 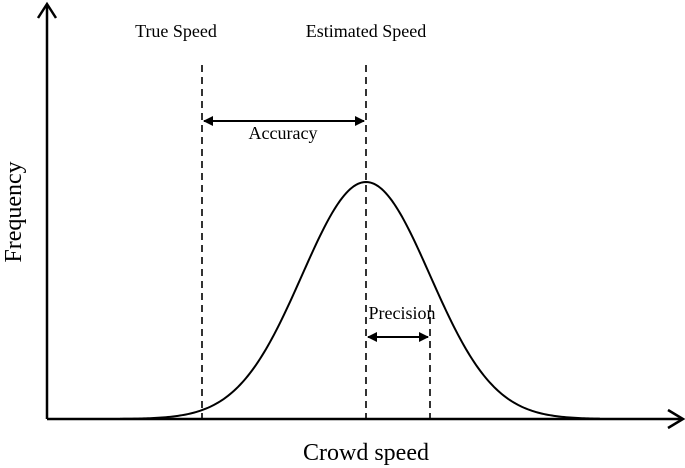 What do you see at coordinates (676, 419) in the screenshot?
I see `x-axis-arrow` at bounding box center [676, 419].